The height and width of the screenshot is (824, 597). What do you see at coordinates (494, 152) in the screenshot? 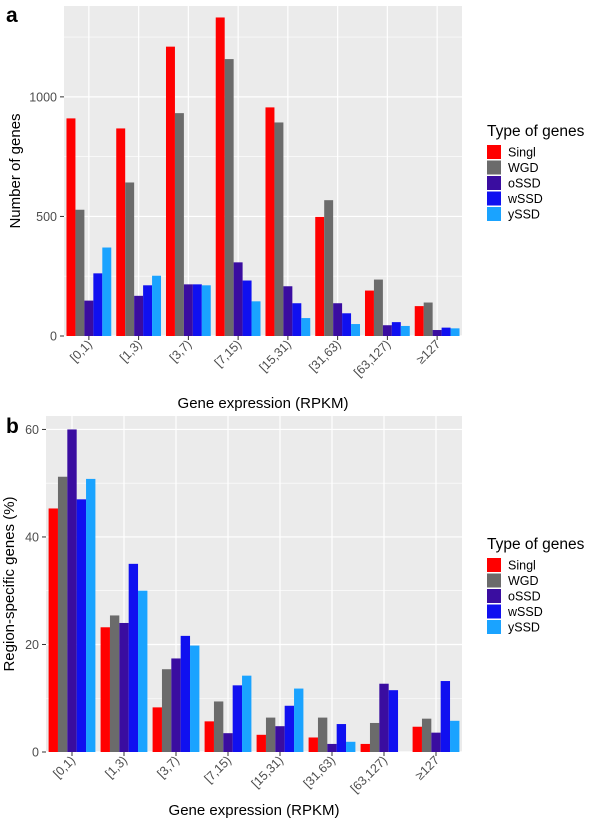
I see `legend-swatch-singl` at bounding box center [494, 152].